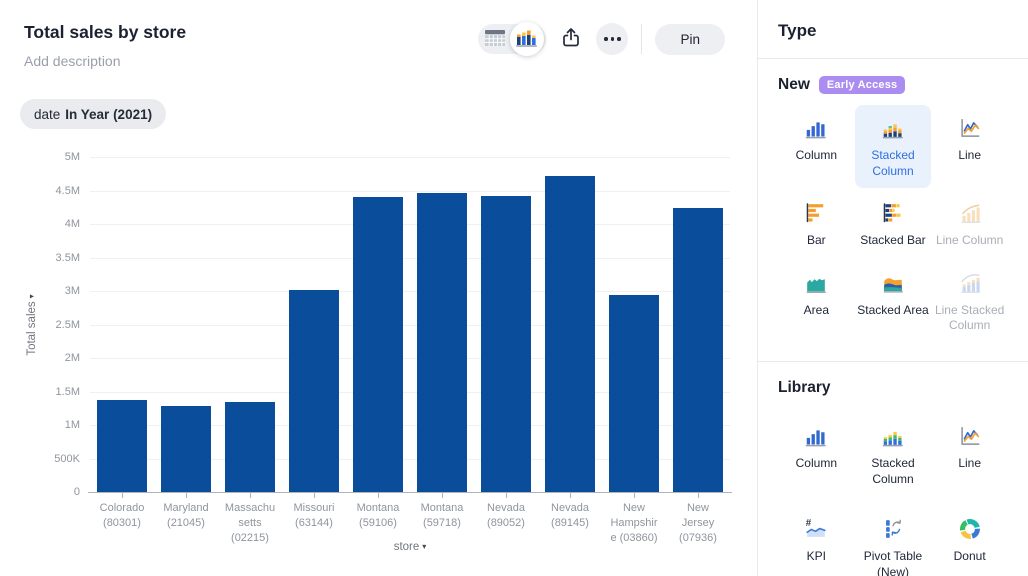 This screenshot has width=1028, height=576. What do you see at coordinates (969, 240) in the screenshot?
I see `chart-type-label: Line Column` at bounding box center [969, 240].